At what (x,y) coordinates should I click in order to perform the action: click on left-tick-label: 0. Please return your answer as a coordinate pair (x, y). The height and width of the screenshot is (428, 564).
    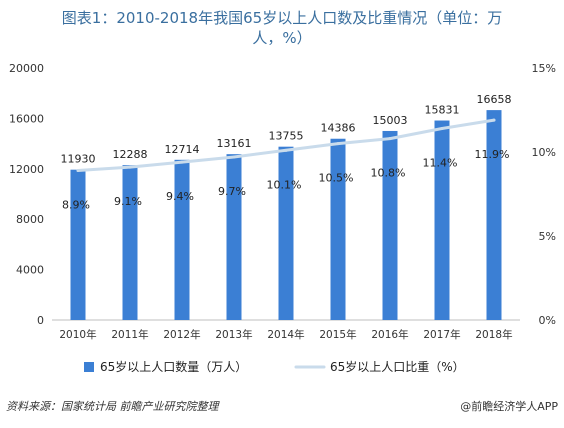
    Looking at the image, I should click on (40, 320).